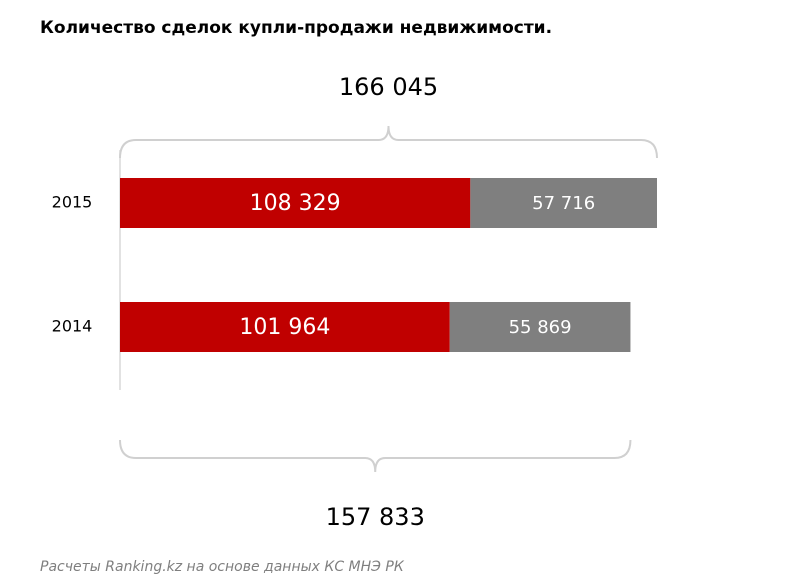 This screenshot has height=588, width=800. I want to click on value-label: 108 329, so click(295, 203).